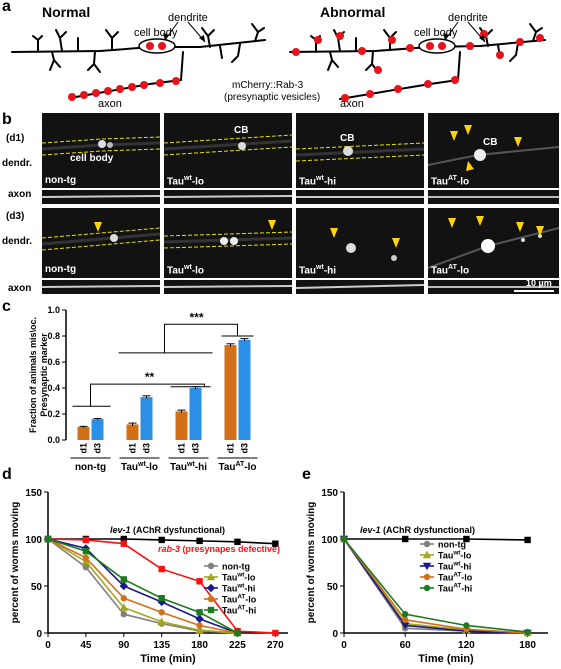  I want to click on group-label: non-tg, so click(90, 467).